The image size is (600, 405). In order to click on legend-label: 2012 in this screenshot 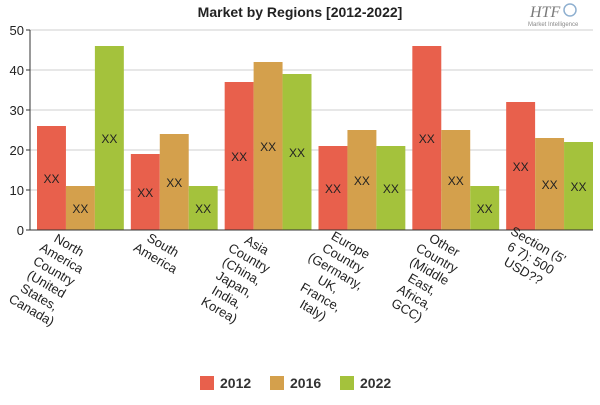, I will do `click(235, 383)`.